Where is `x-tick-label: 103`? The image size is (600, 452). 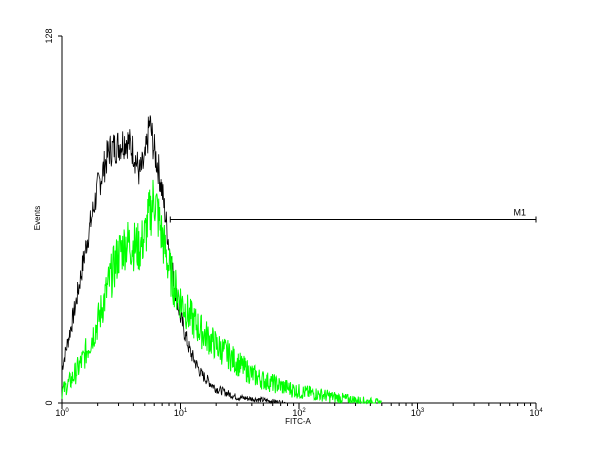 x-tick-label: 103 is located at coordinates (418, 413).